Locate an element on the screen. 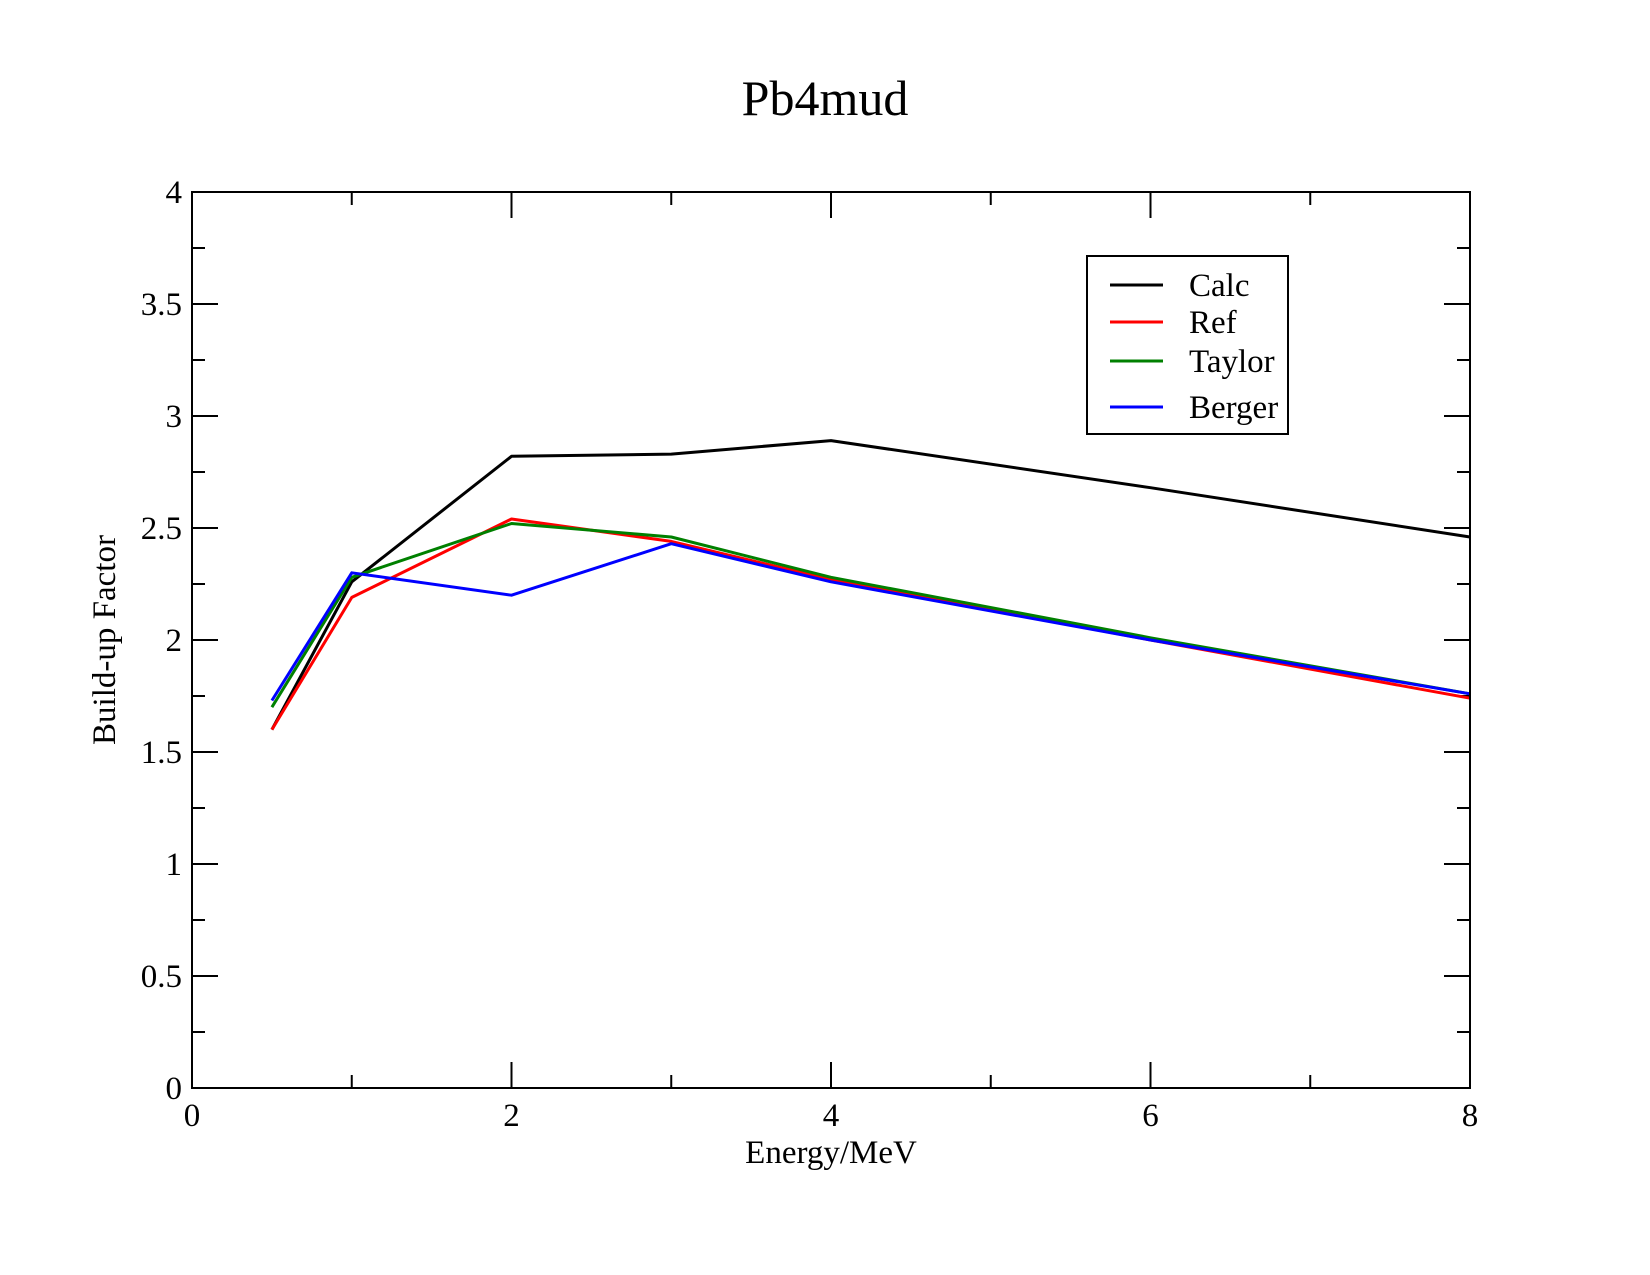 The image size is (1650, 1275). y-tick-label: 0.5 is located at coordinates (161, 977).